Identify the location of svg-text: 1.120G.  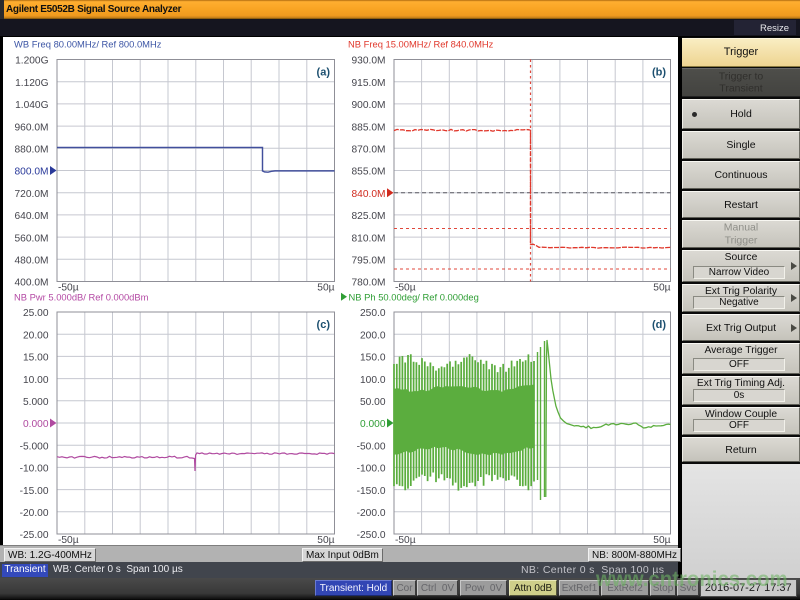
(31, 83).